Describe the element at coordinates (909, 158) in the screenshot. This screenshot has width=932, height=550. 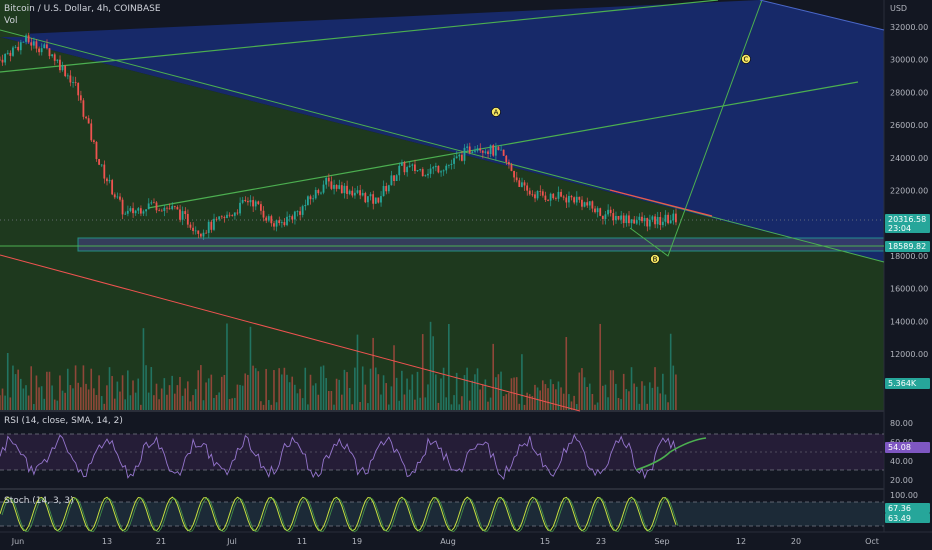
I see `price-axis-tick: 24000.00` at that location.